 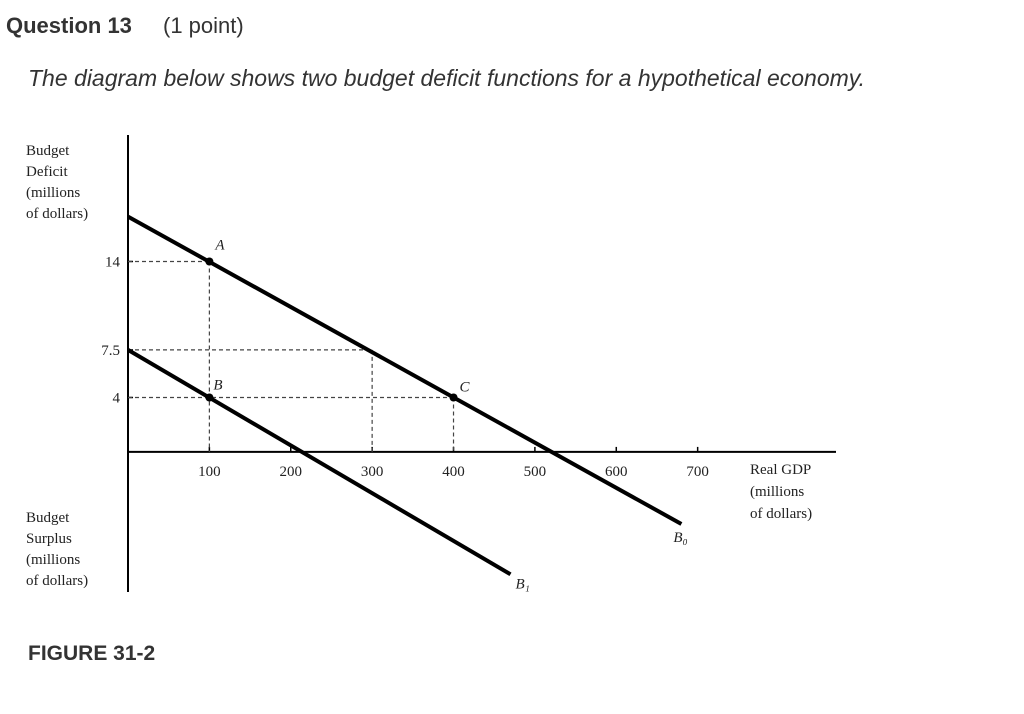 I want to click on line, so click(x=319, y=462).